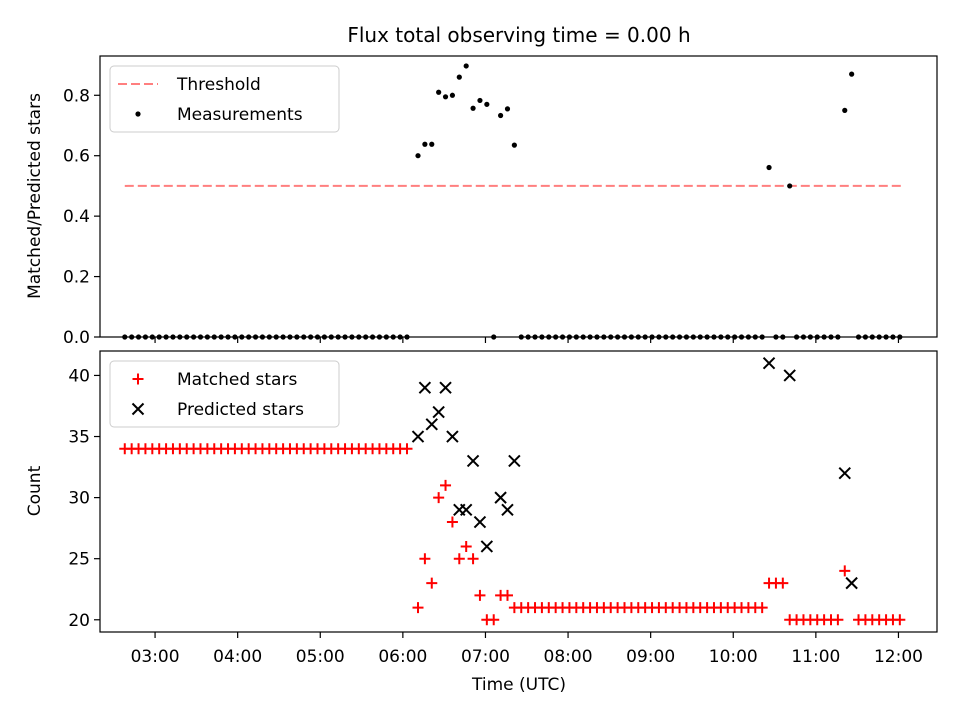 The height and width of the screenshot is (720, 960). What do you see at coordinates (76, 338) in the screenshot?
I see `y-tick-label: 0.0` at bounding box center [76, 338].